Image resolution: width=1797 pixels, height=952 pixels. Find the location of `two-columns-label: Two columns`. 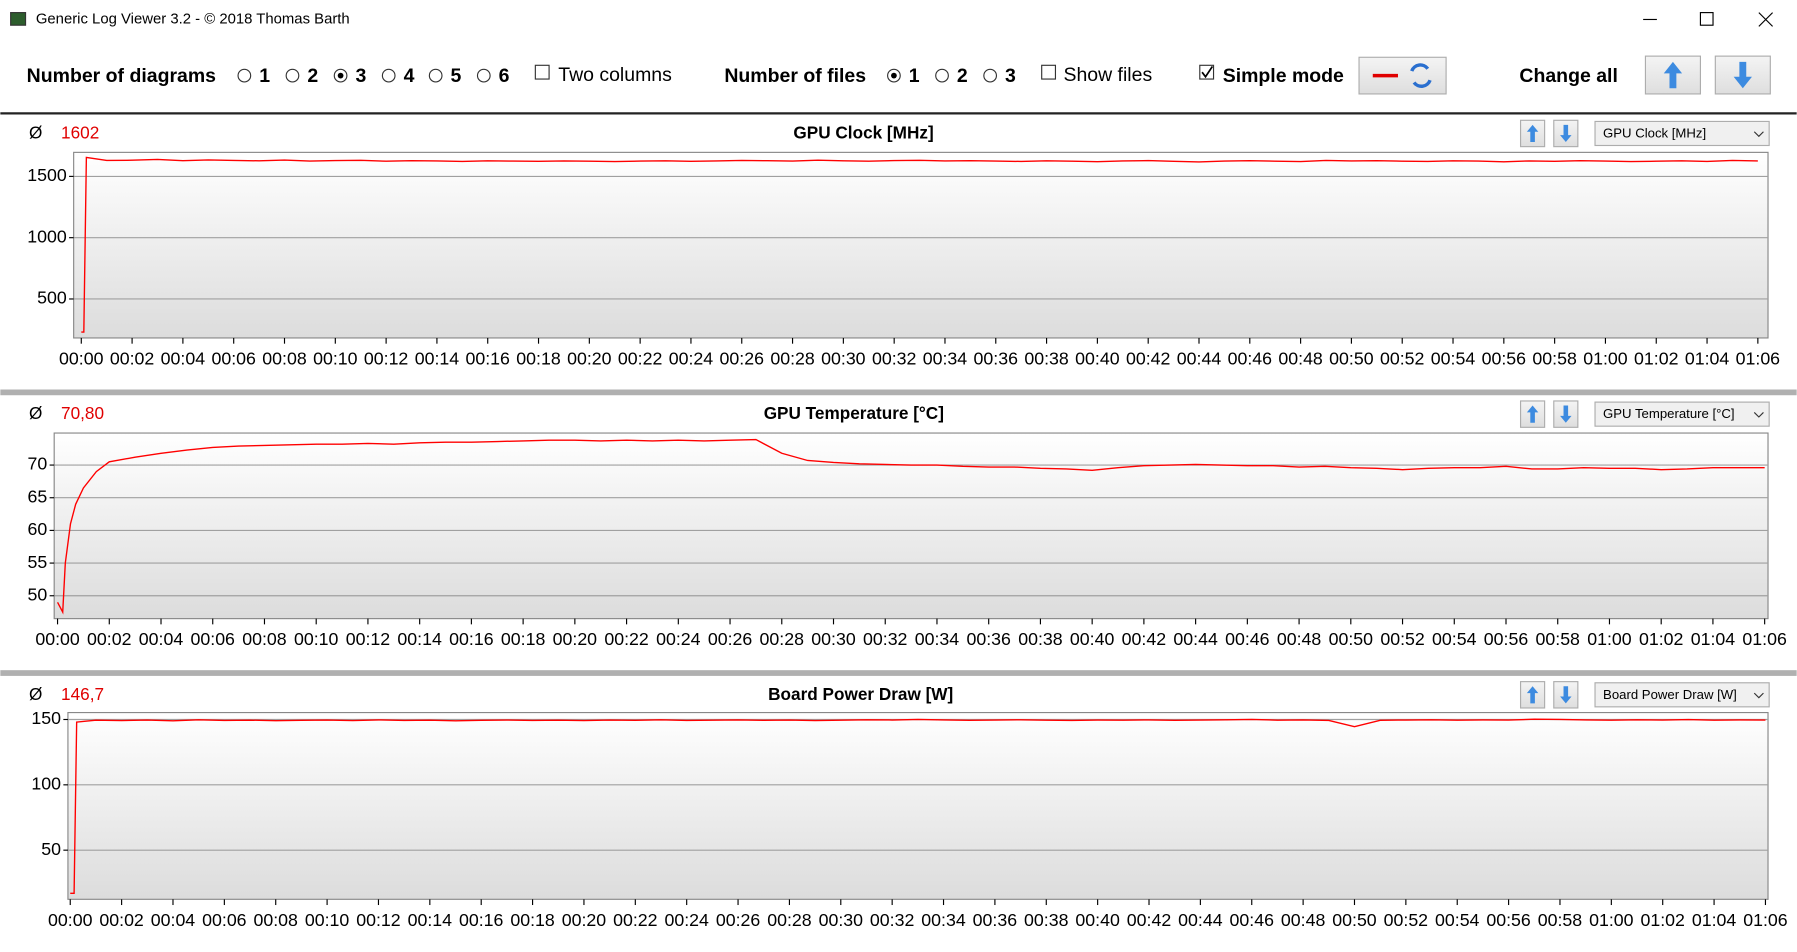

two-columns-label: Two columns is located at coordinates (615, 75).